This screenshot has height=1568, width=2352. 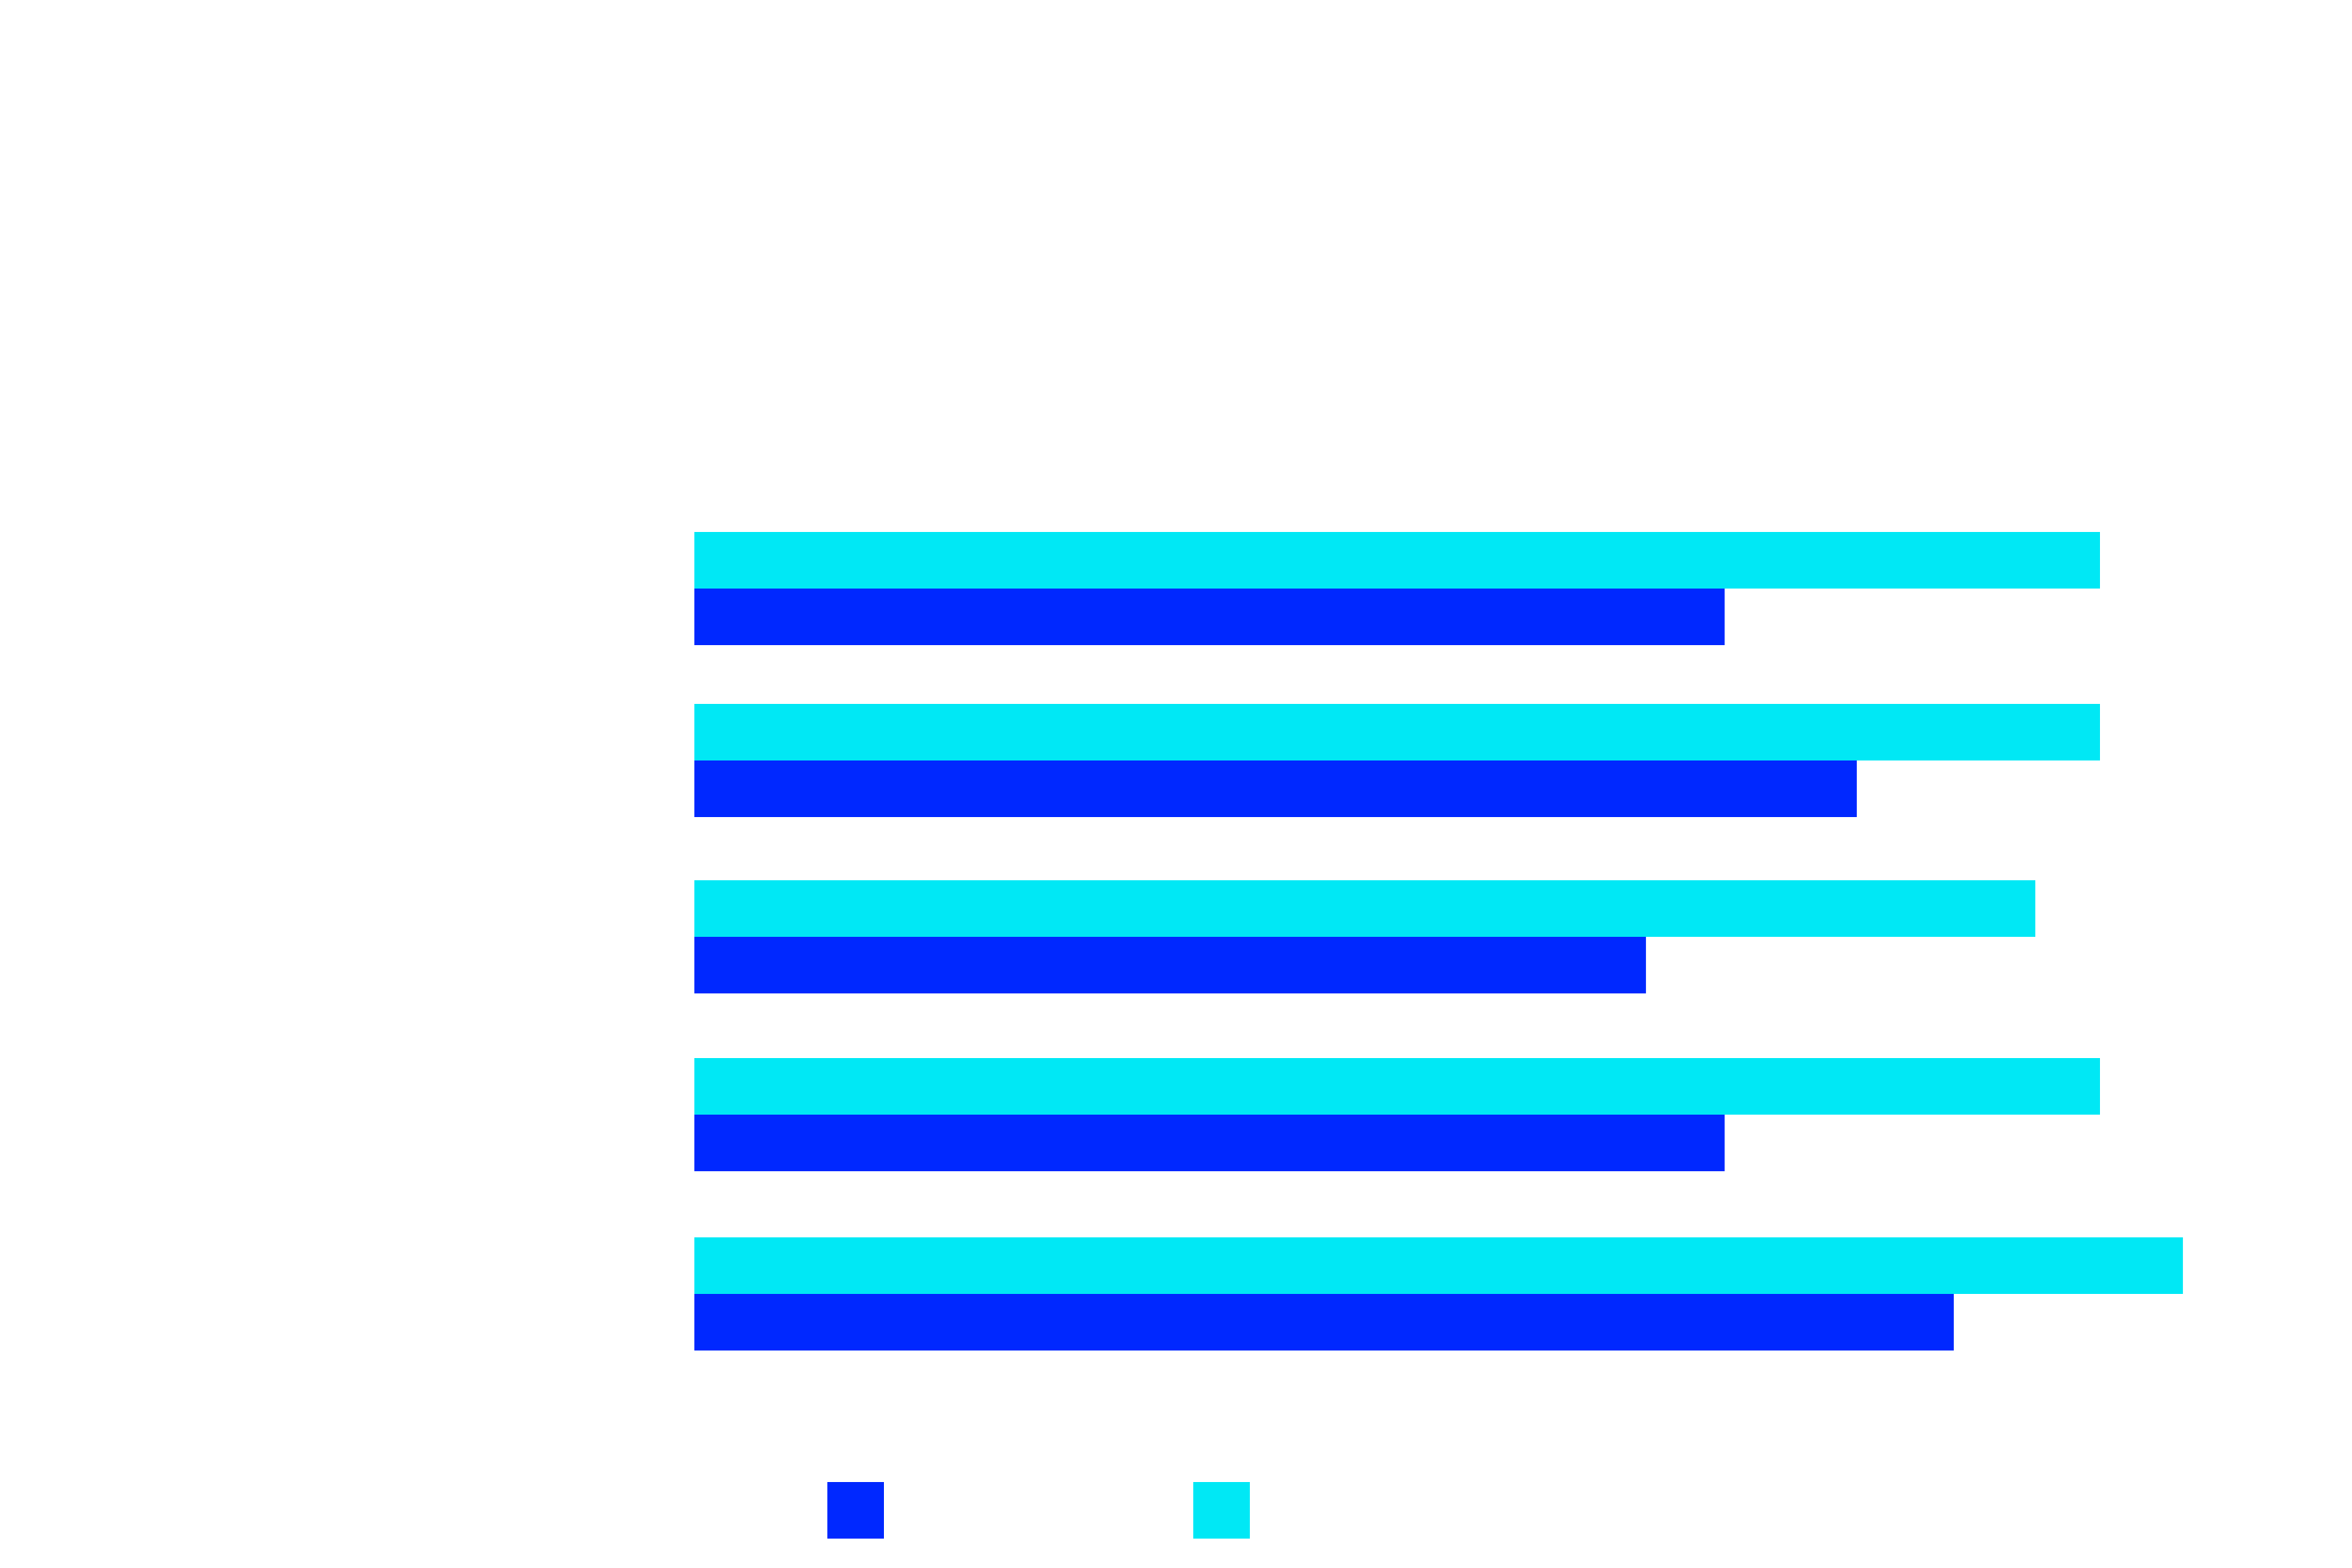 I want to click on legend-swatch-series-b, so click(x=1222, y=1511).